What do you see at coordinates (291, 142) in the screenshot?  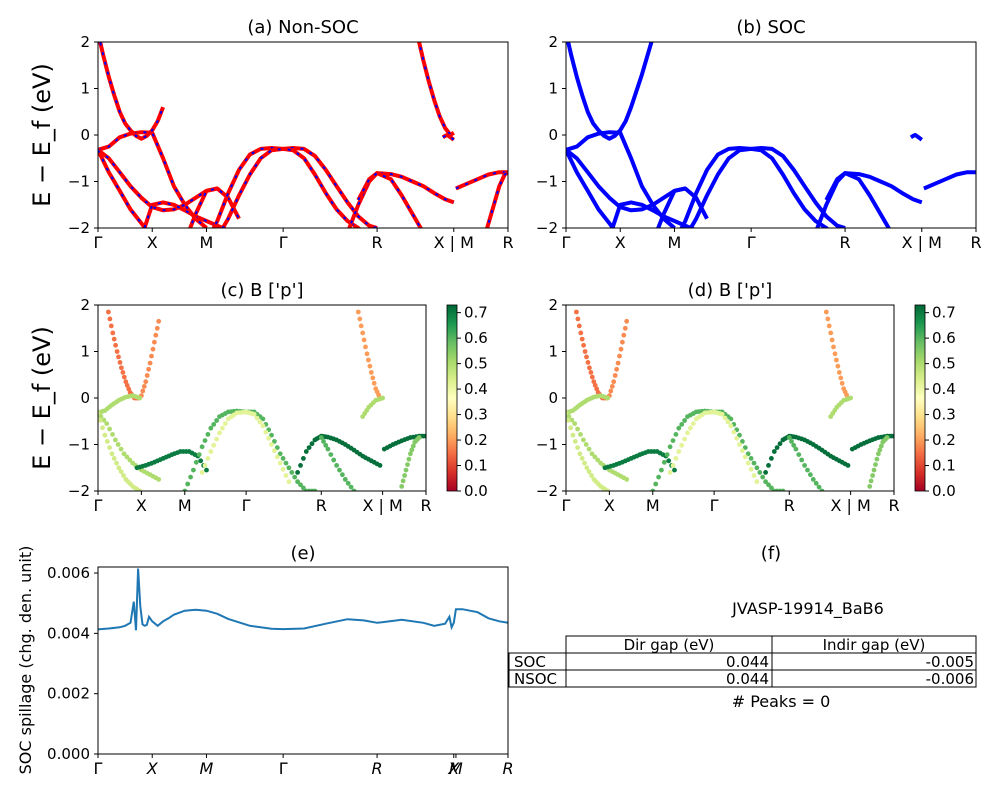 I see `panel-a-axes: Γ X M Γ R X | M R 2 1 0 −1 −2` at bounding box center [291, 142].